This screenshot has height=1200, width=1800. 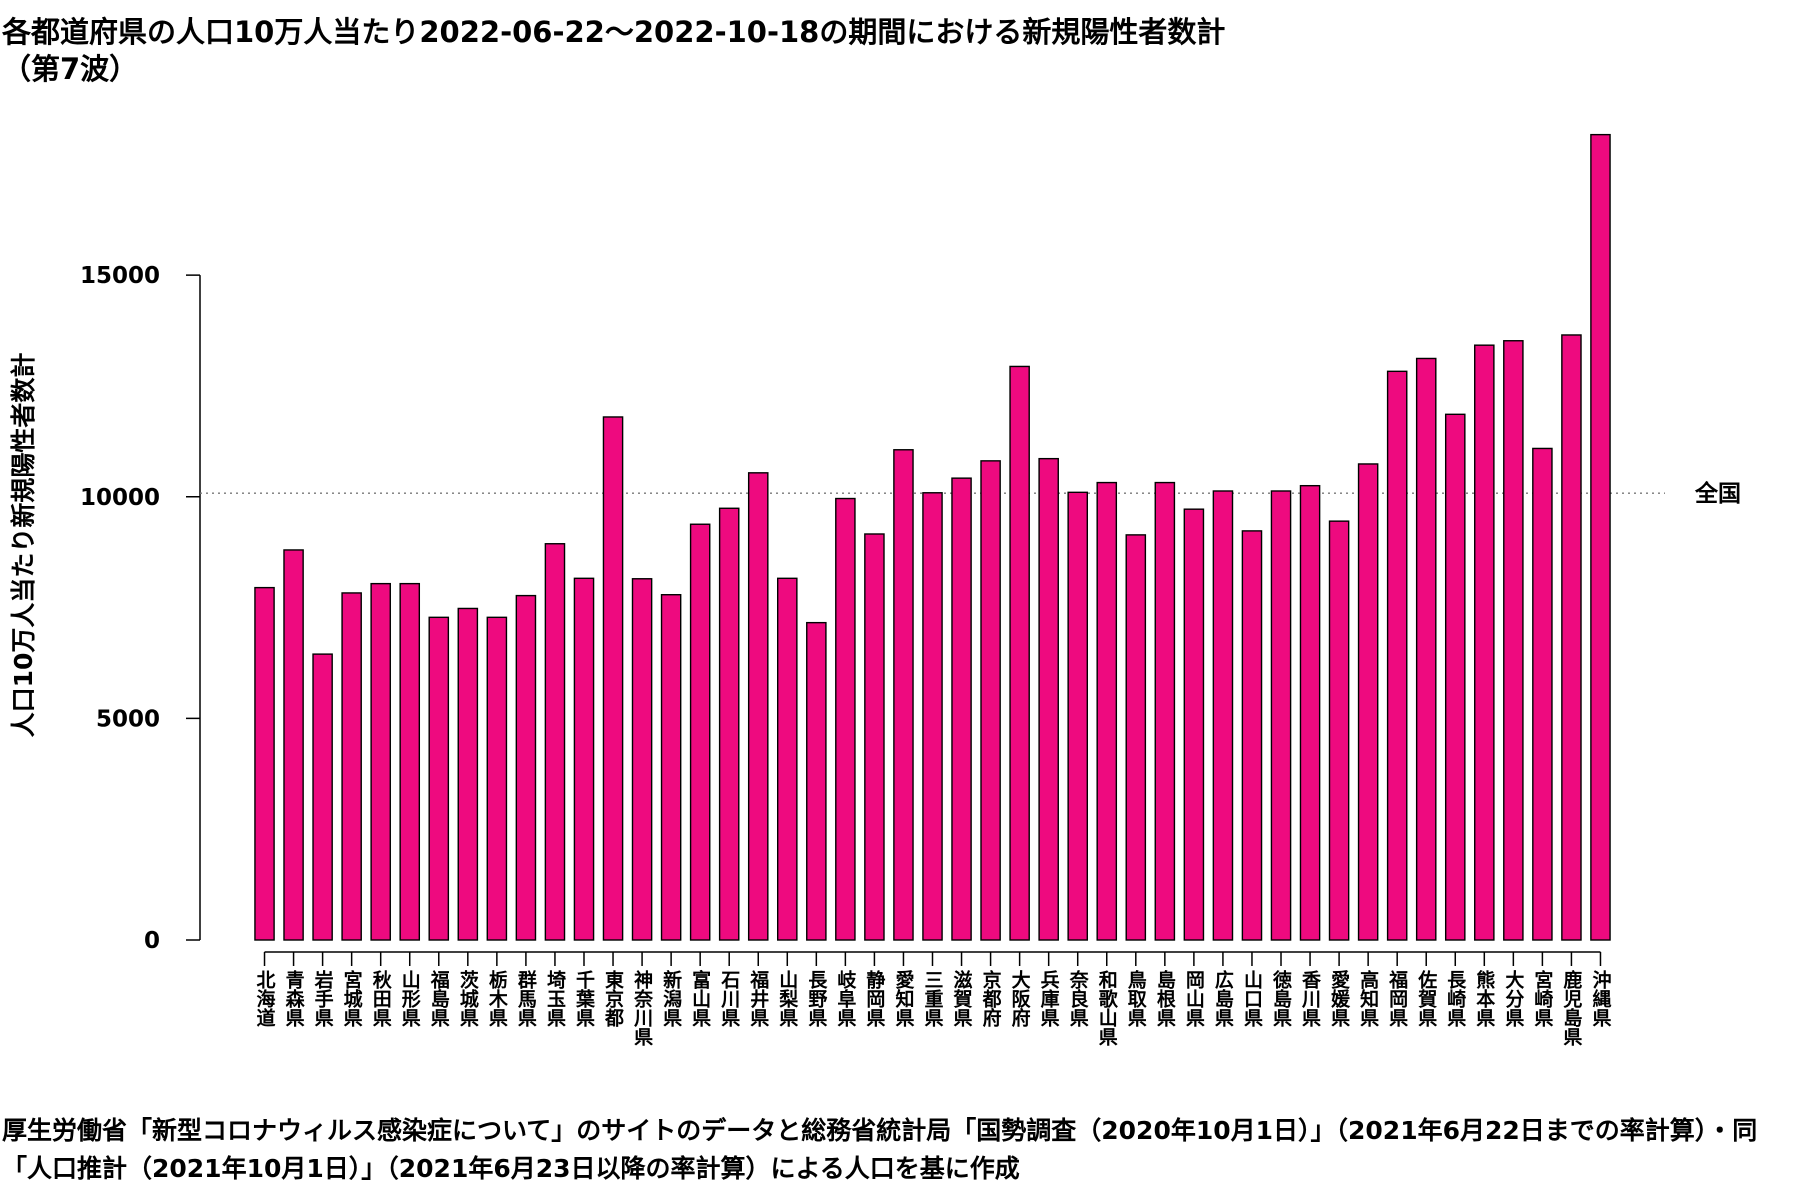 What do you see at coordinates (497, 998) in the screenshot?
I see `x-tick-label: 栃木県` at bounding box center [497, 998].